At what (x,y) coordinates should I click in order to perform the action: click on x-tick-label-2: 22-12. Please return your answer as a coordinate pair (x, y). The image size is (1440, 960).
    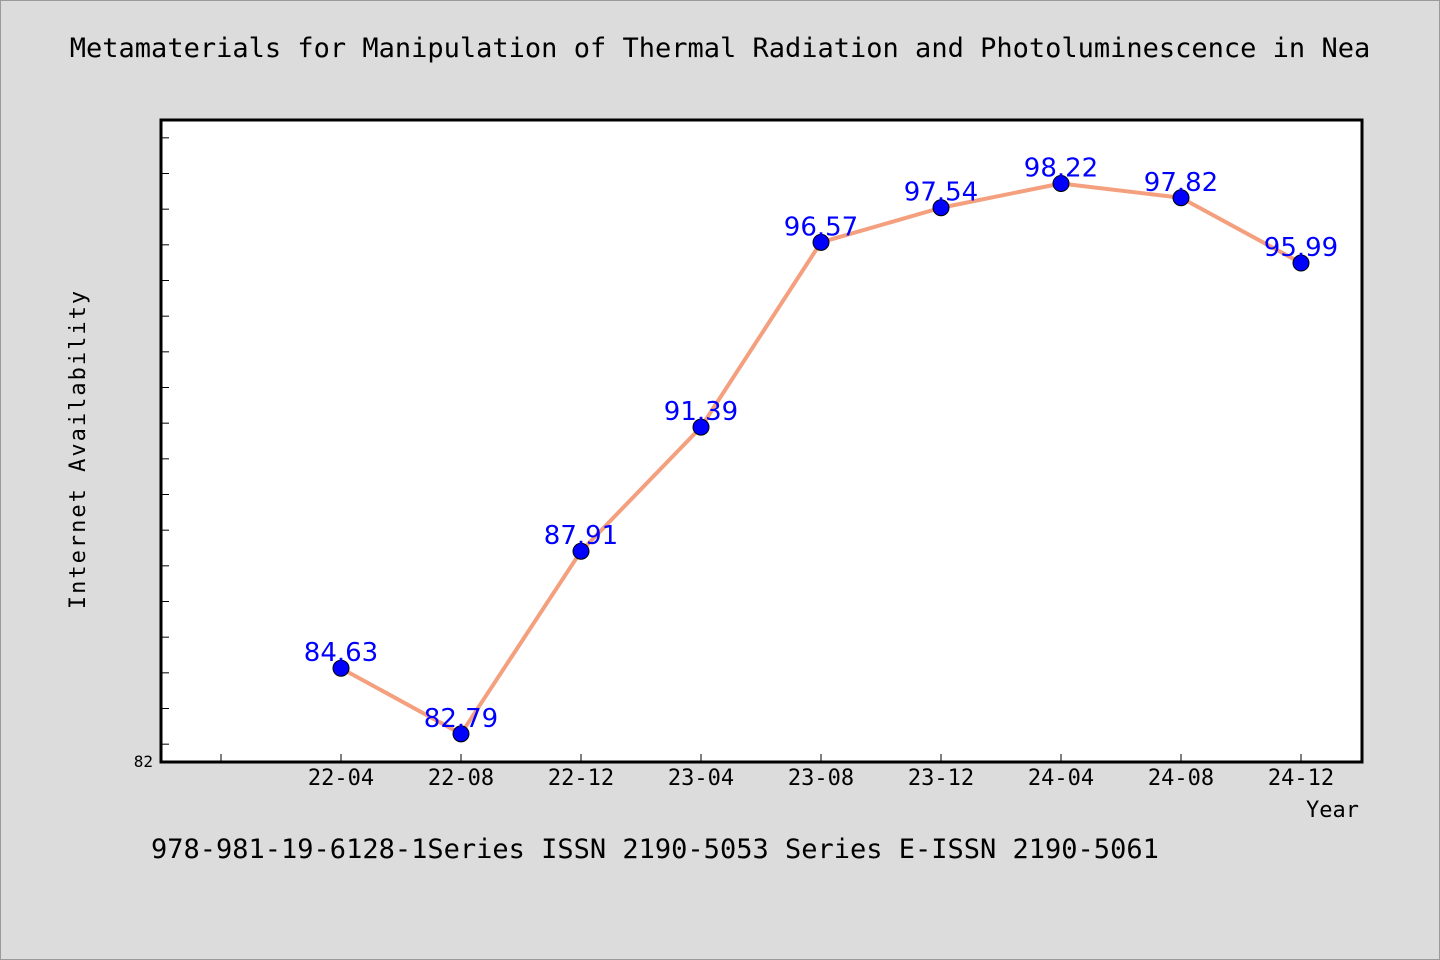
    Looking at the image, I should click on (581, 778).